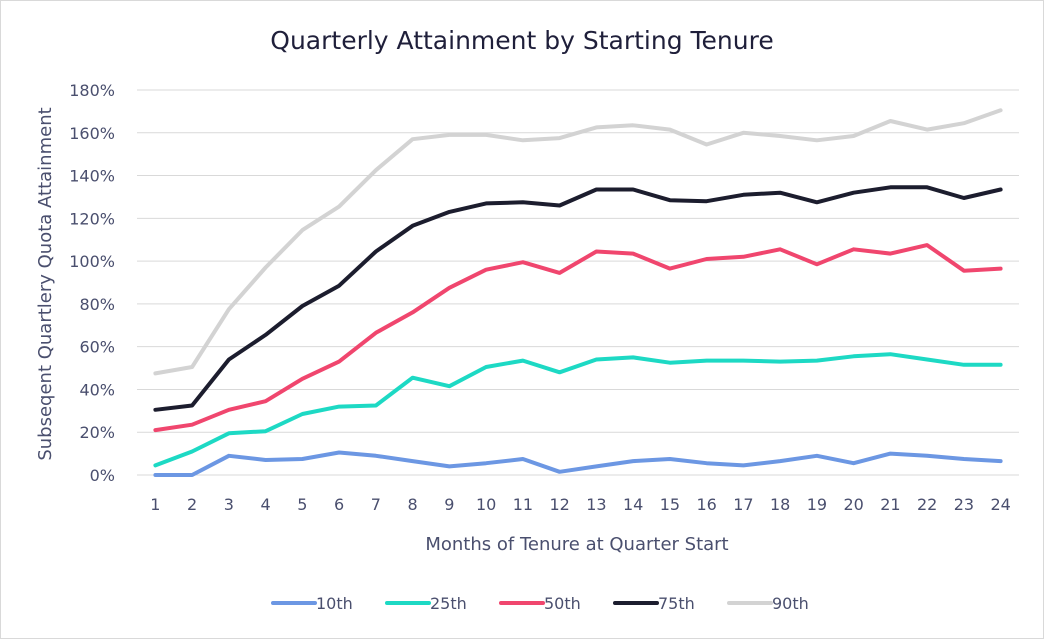 The image size is (1044, 639). What do you see at coordinates (927, 504) in the screenshot?
I see `x-tick-label: 22` at bounding box center [927, 504].